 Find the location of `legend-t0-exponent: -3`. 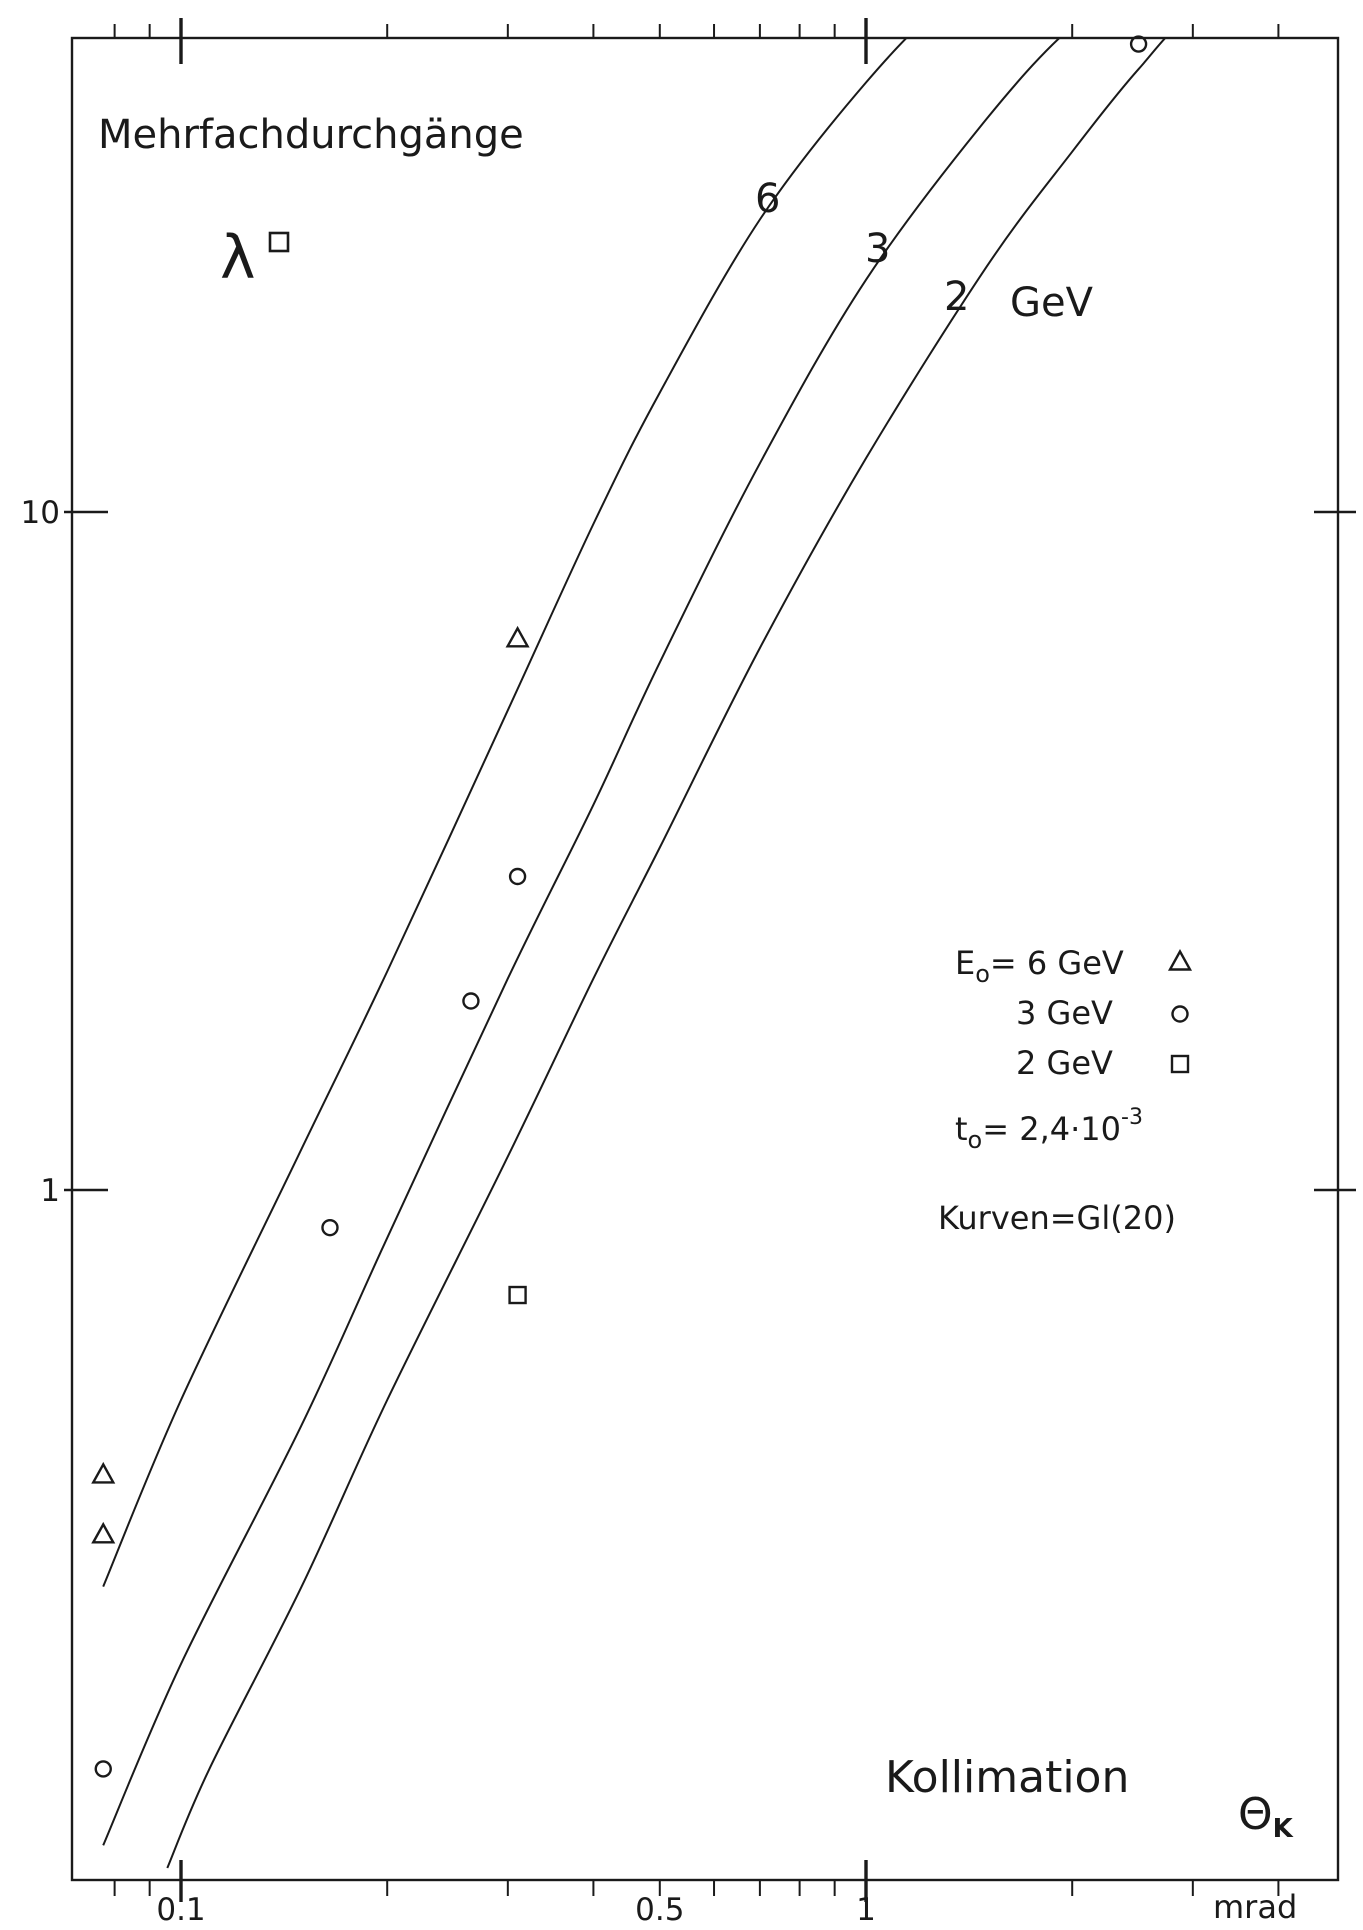

legend-t0-exponent: -3 is located at coordinates (1132, 1117).